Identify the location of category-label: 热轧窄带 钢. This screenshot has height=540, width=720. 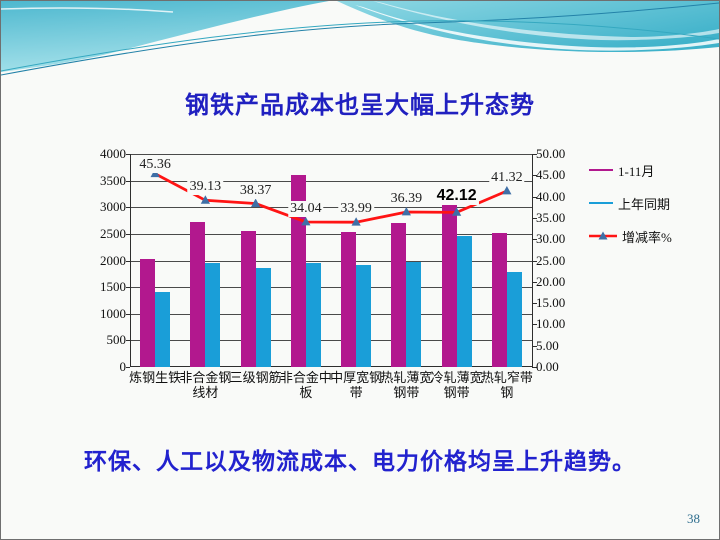
(506, 385).